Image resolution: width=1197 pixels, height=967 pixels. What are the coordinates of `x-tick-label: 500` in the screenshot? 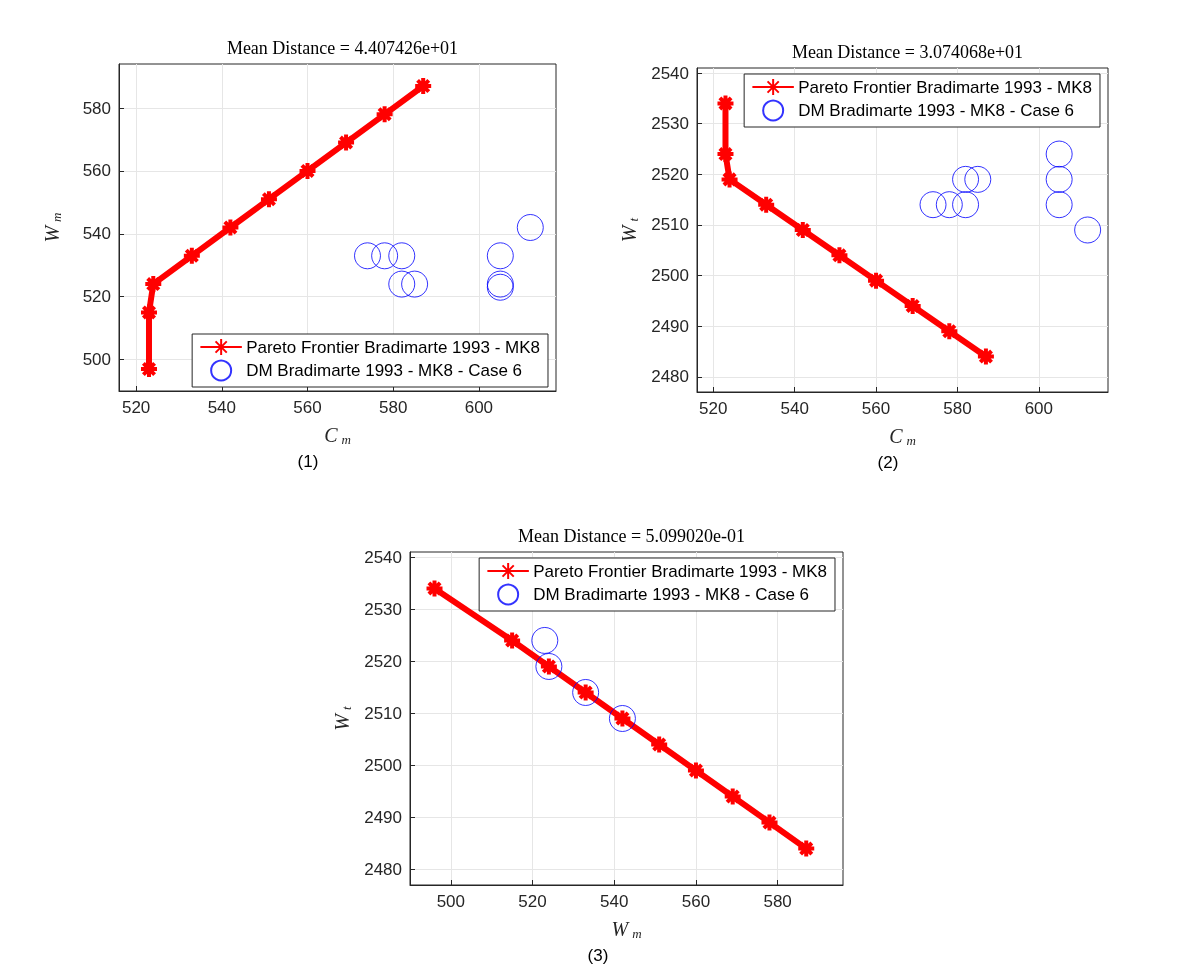 It's located at (451, 901).